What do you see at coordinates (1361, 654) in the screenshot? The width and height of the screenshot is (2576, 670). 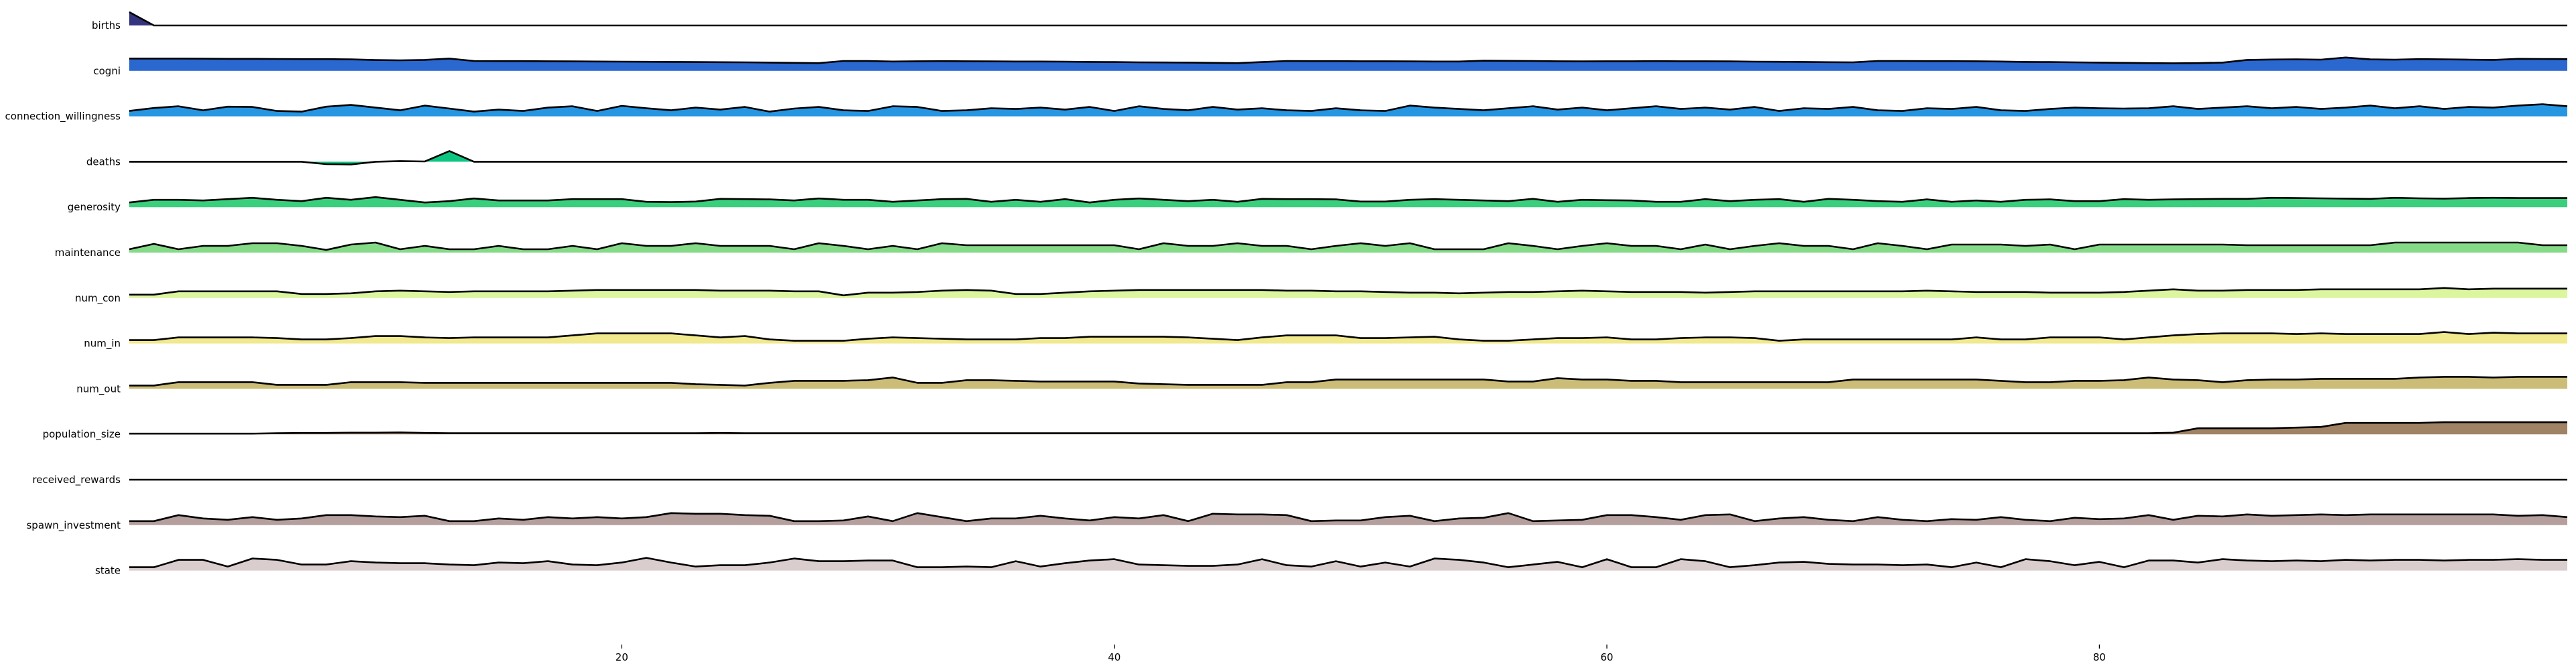 I see `x-axis: 20 40 60 80` at bounding box center [1361, 654].